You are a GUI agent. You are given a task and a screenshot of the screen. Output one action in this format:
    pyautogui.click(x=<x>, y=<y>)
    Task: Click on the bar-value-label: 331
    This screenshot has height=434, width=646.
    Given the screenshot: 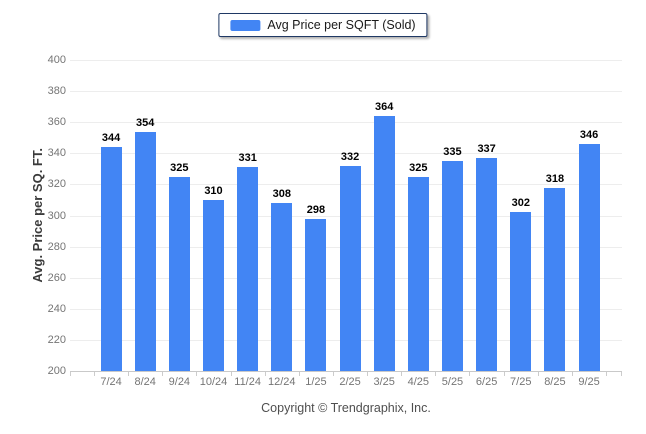 What is the action you would take?
    pyautogui.click(x=247, y=158)
    